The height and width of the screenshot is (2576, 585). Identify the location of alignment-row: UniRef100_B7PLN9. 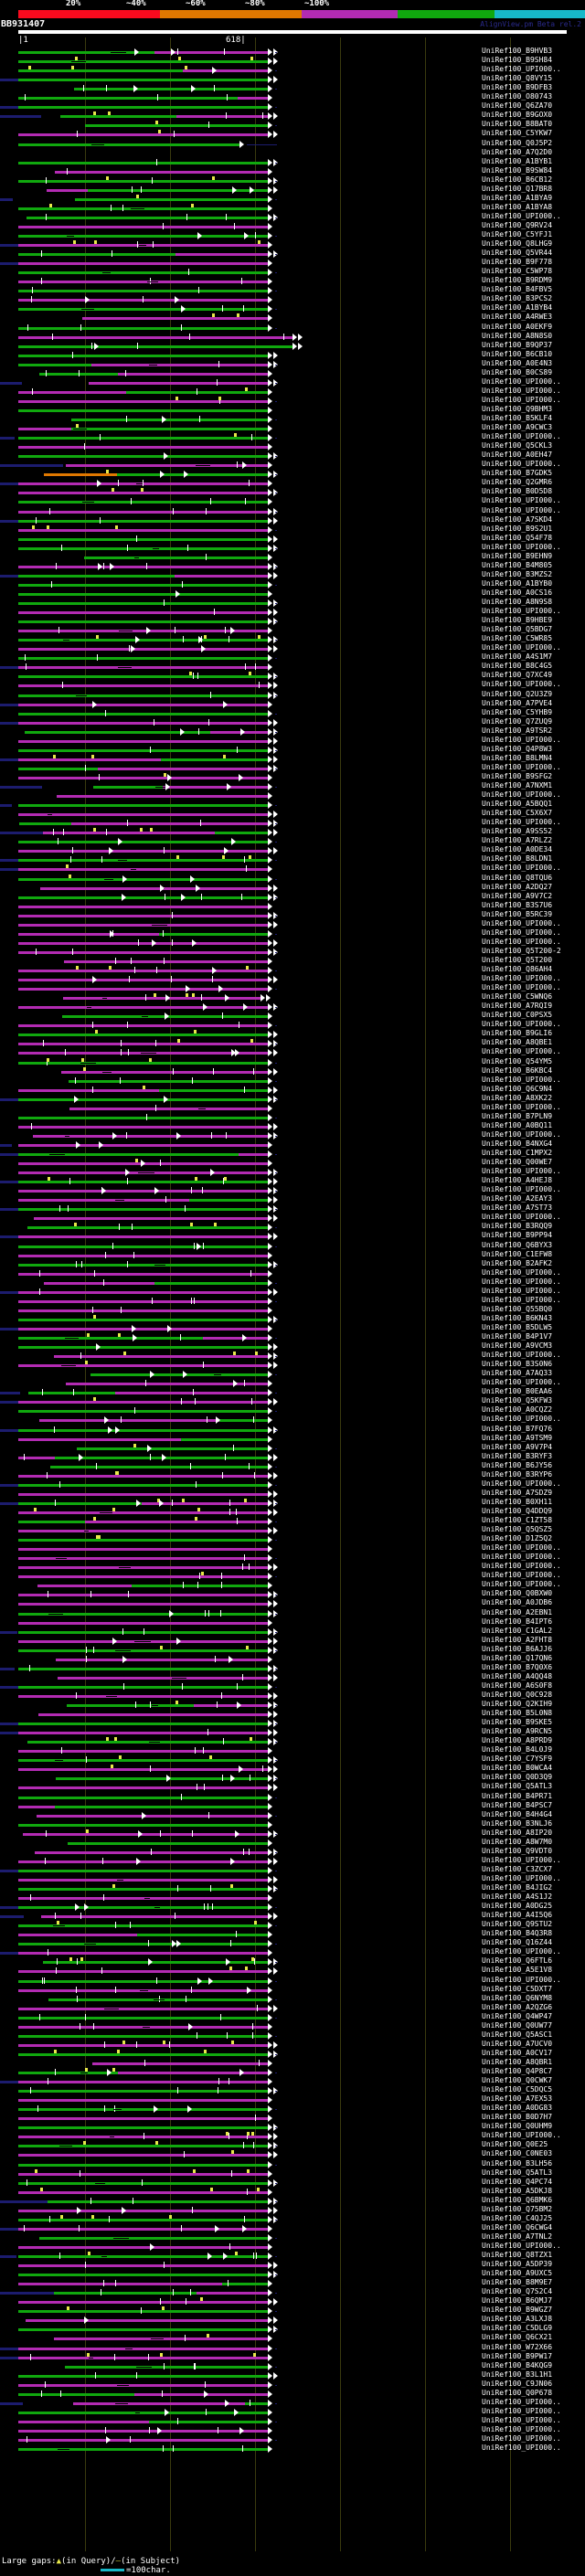
(293, 1117).